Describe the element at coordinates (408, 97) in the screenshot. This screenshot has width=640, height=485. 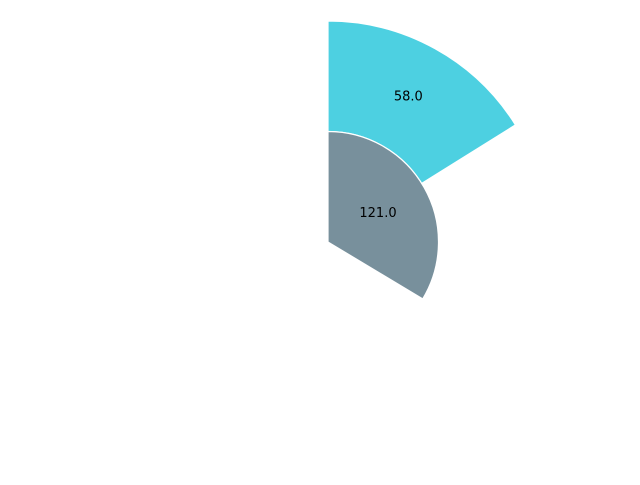
I see `ring-0-wedge-0-label: 58.0` at that location.